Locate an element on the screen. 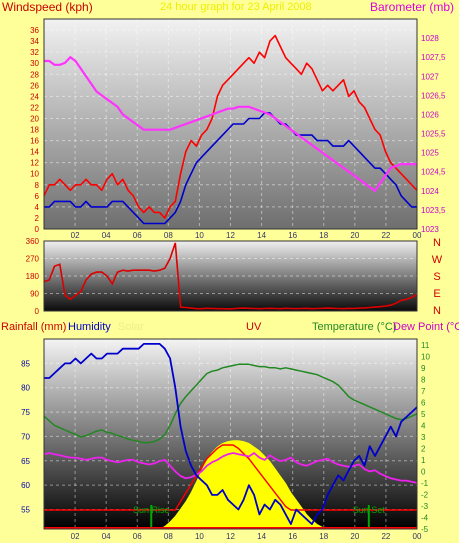 This screenshot has width=459, height=543. tick-label-temperature: 0 is located at coordinates (423, 471).